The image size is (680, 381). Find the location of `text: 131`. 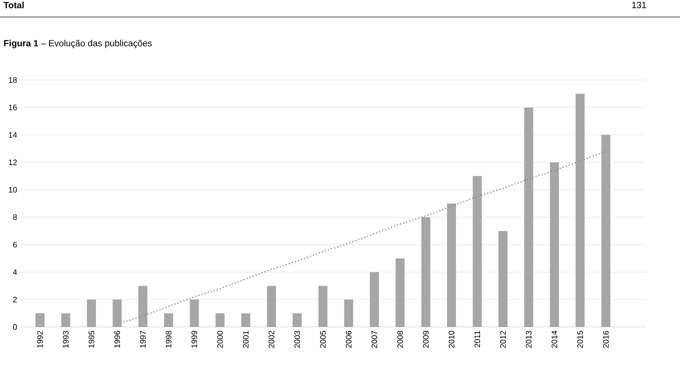

text: 131 is located at coordinates (639, 5).